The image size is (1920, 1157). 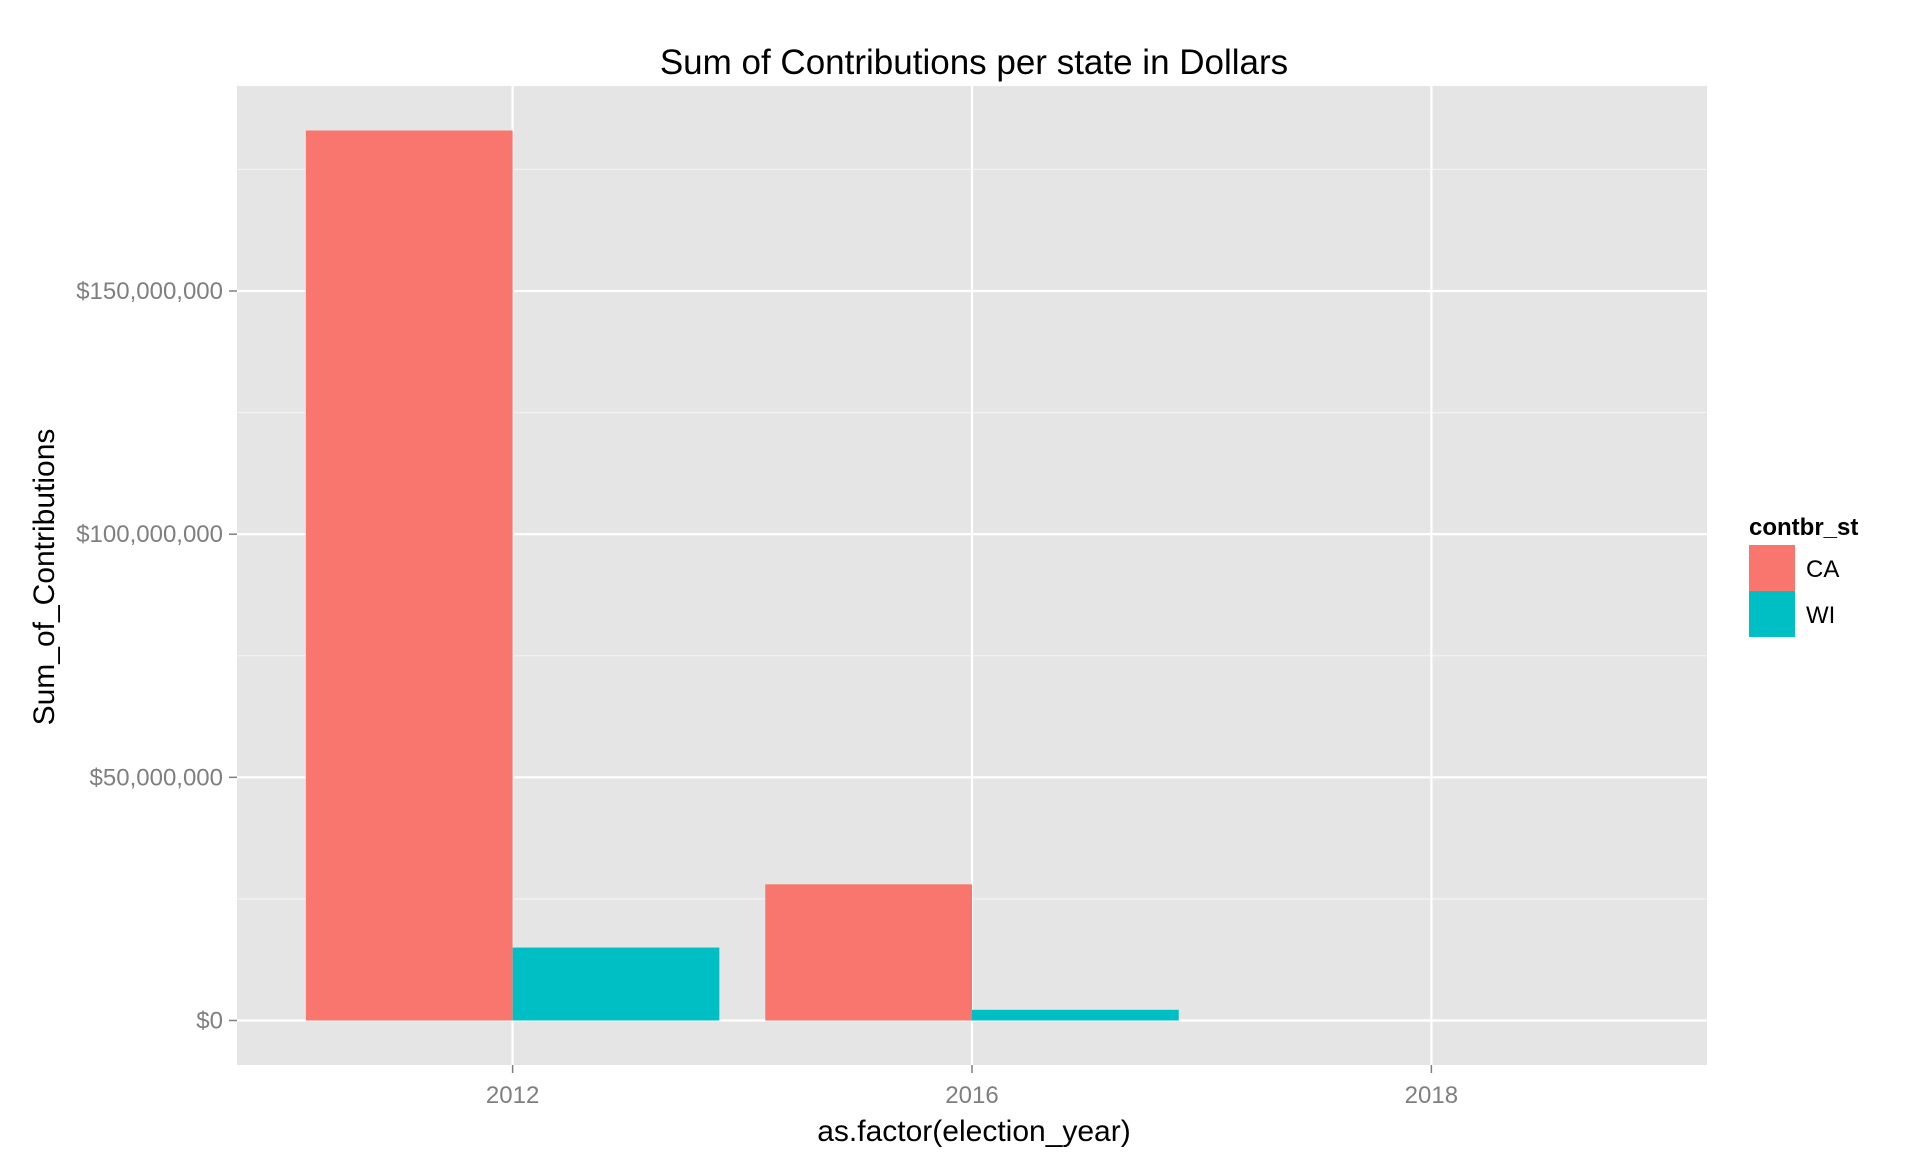 What do you see at coordinates (971, 1095) in the screenshot?
I see `x-tick-label: 2016` at bounding box center [971, 1095].